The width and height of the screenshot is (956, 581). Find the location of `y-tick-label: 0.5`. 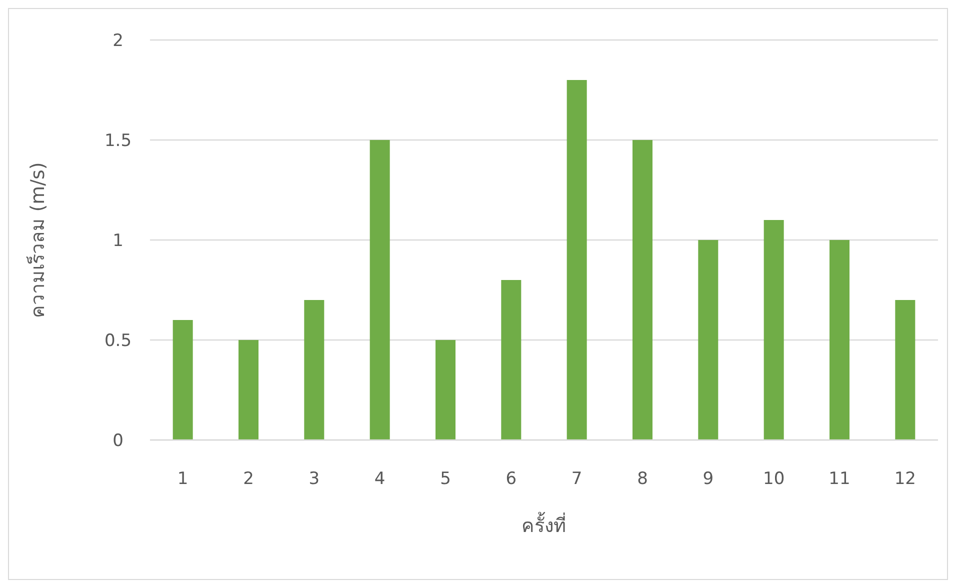

y-tick-label: 0.5 is located at coordinates (118, 341).